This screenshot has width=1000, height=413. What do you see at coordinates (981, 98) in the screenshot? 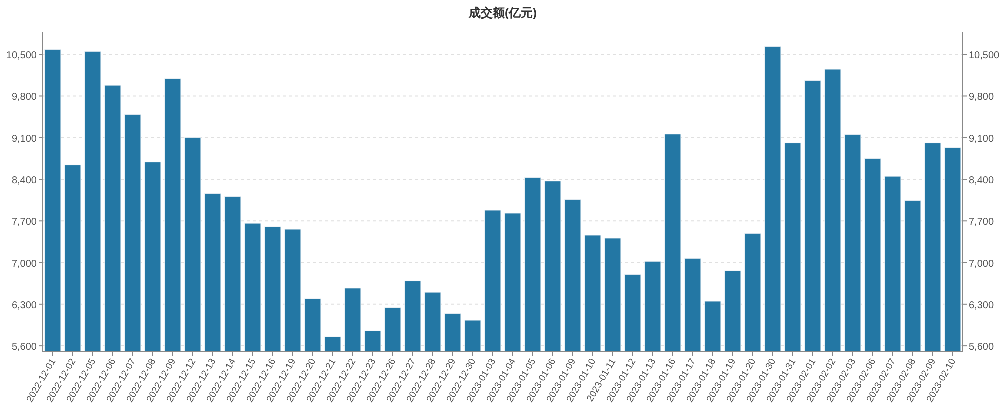
I see `y2-tick-label: 9,800` at bounding box center [981, 98].